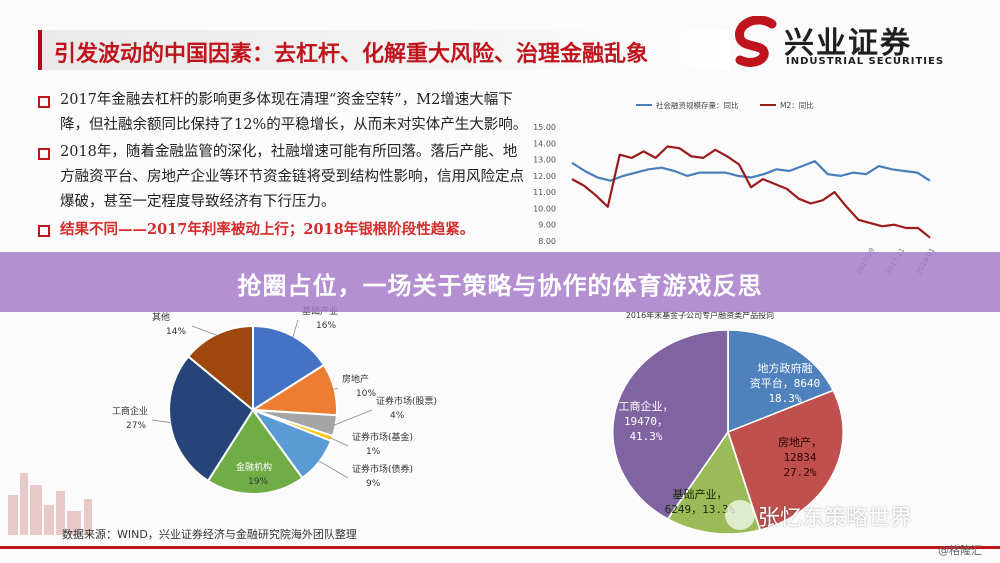 This screenshot has width=1000, height=563. I want to click on pie1-label: 证券市场(基金), so click(382, 437).